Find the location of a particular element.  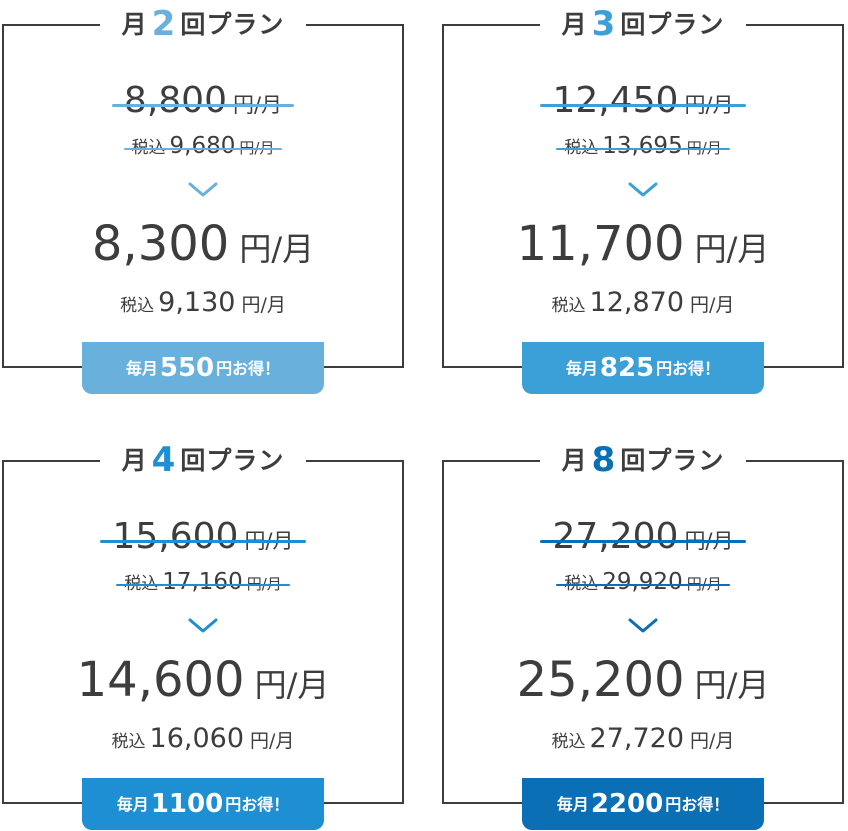

discount-tax-value: 12,870 is located at coordinates (637, 302).